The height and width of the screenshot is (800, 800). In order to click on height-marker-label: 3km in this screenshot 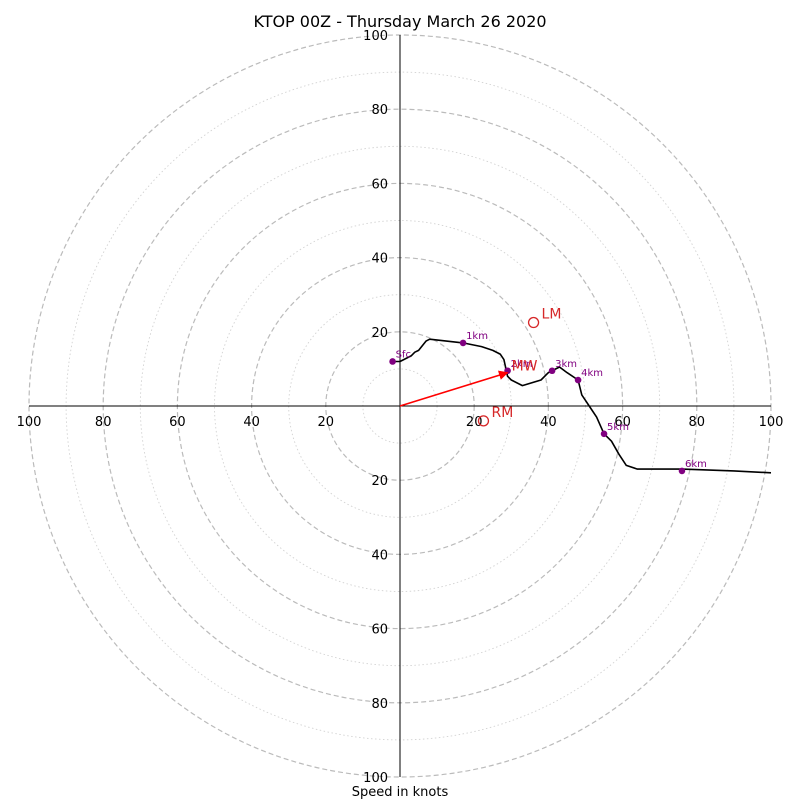, I will do `click(566, 364)`.